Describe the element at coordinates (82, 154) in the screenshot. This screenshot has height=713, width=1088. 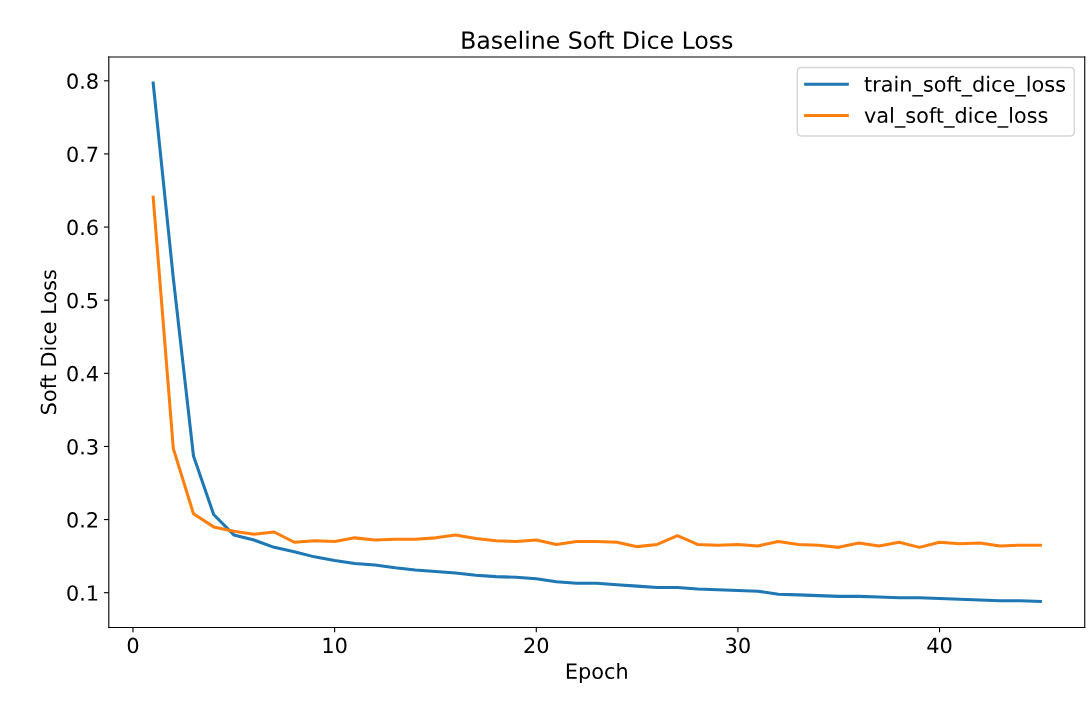
I see `y-tick-label: 0.7` at that location.